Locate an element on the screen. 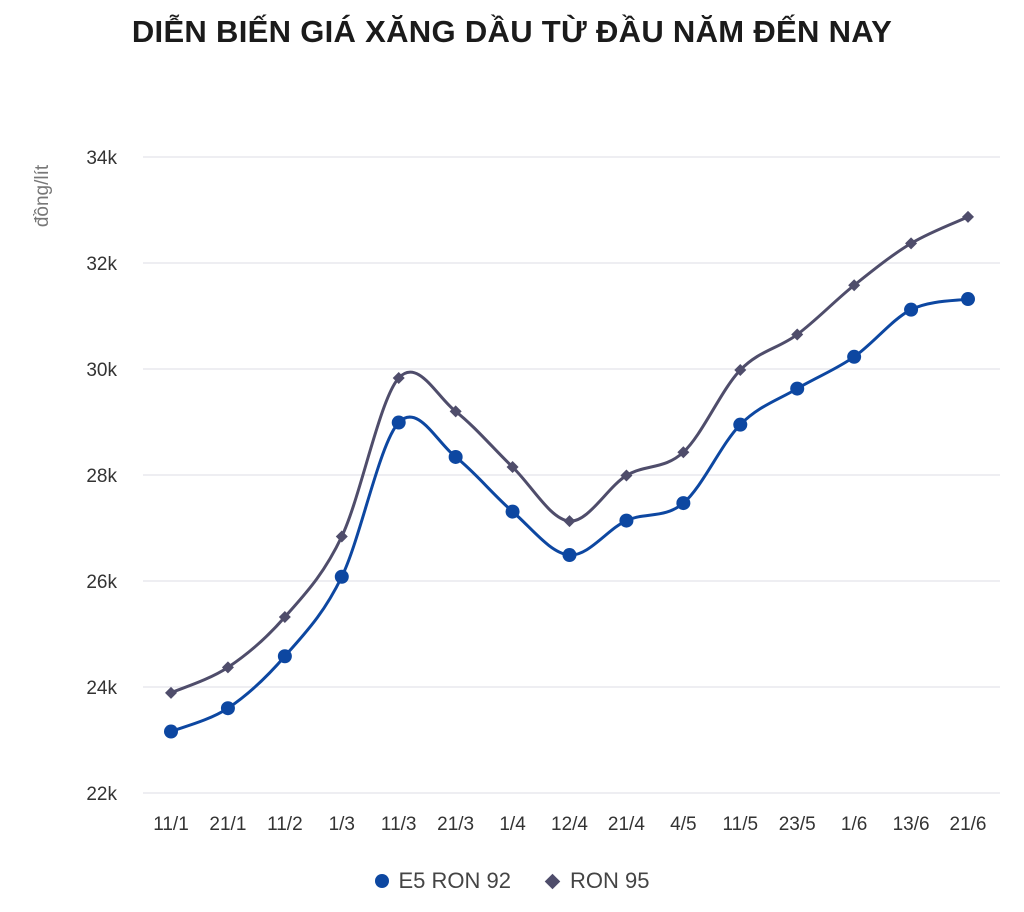 This screenshot has width=1024, height=912. y-tick-label: 32k is located at coordinates (101, 264).